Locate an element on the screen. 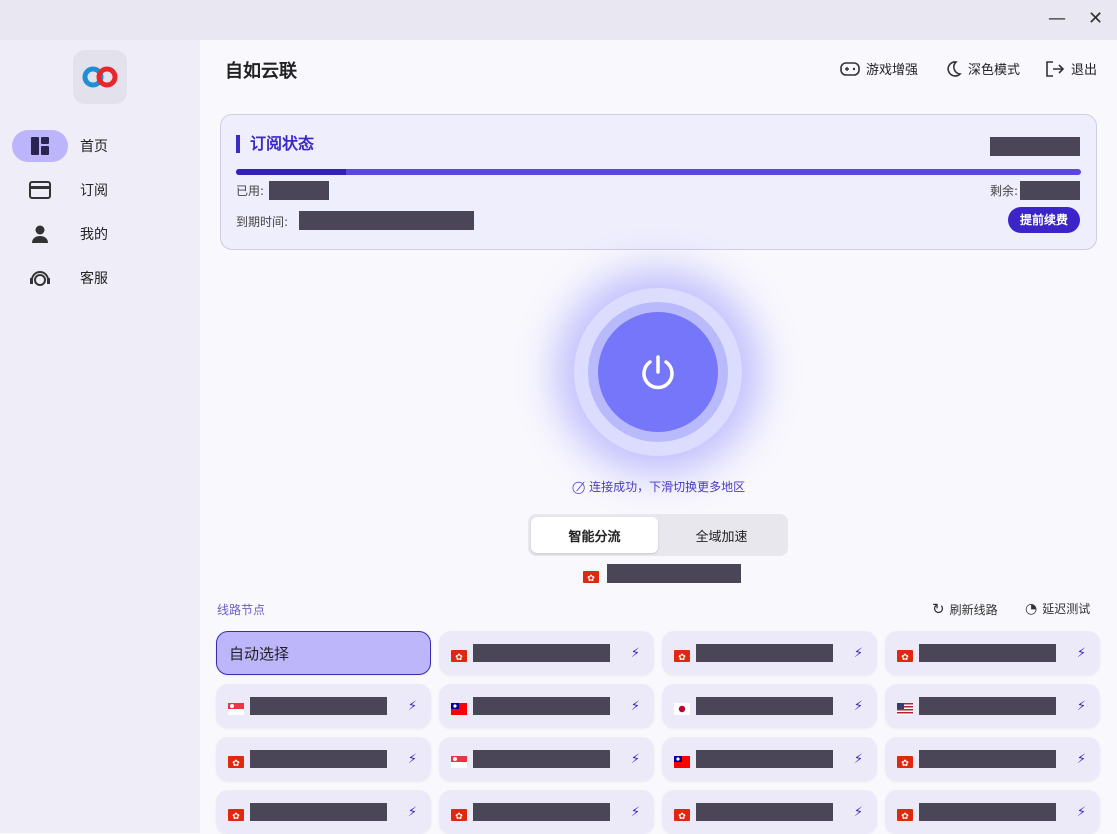 This screenshot has height=834, width=1117. dashboard-icon is located at coordinates (40, 146).